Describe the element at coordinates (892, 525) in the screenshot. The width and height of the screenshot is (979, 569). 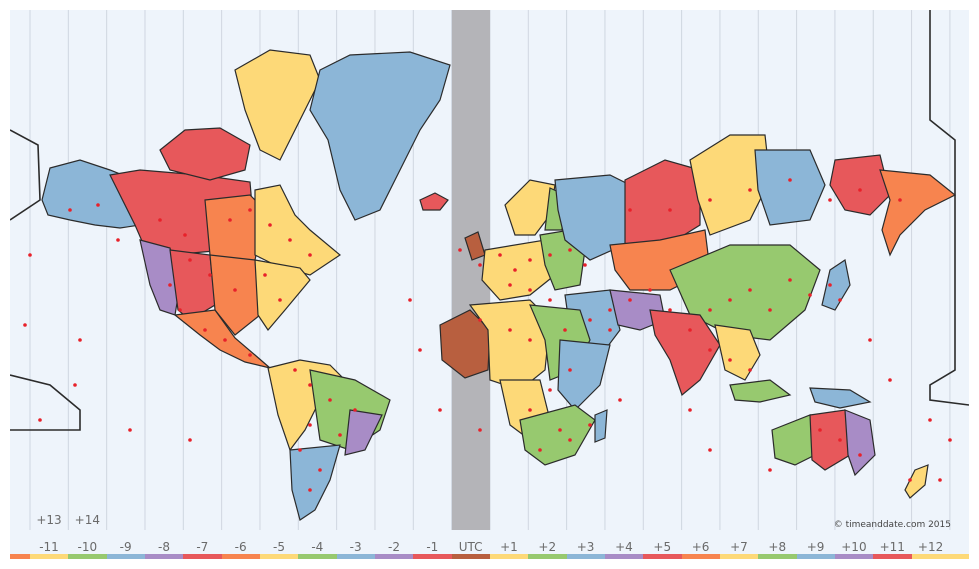
I see `copyright-text: © timeanddate.com 2015` at that location.